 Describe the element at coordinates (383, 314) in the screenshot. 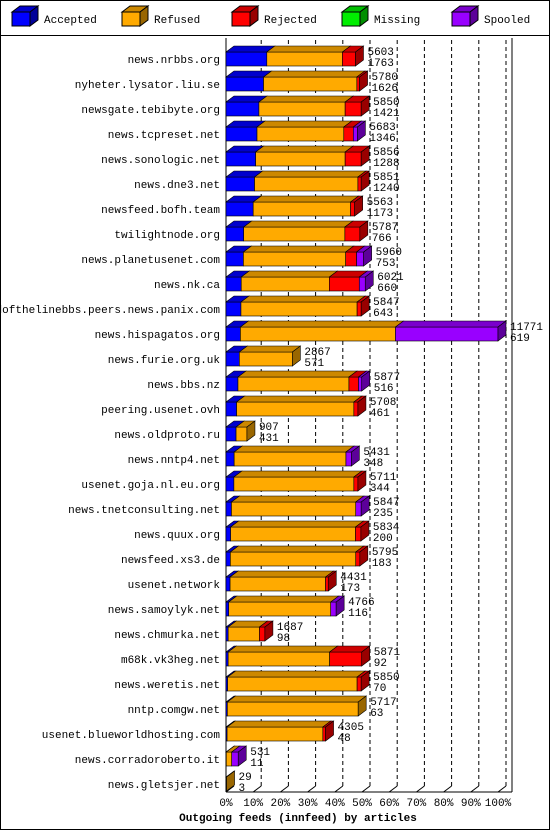

I see `value-label: 643` at that location.